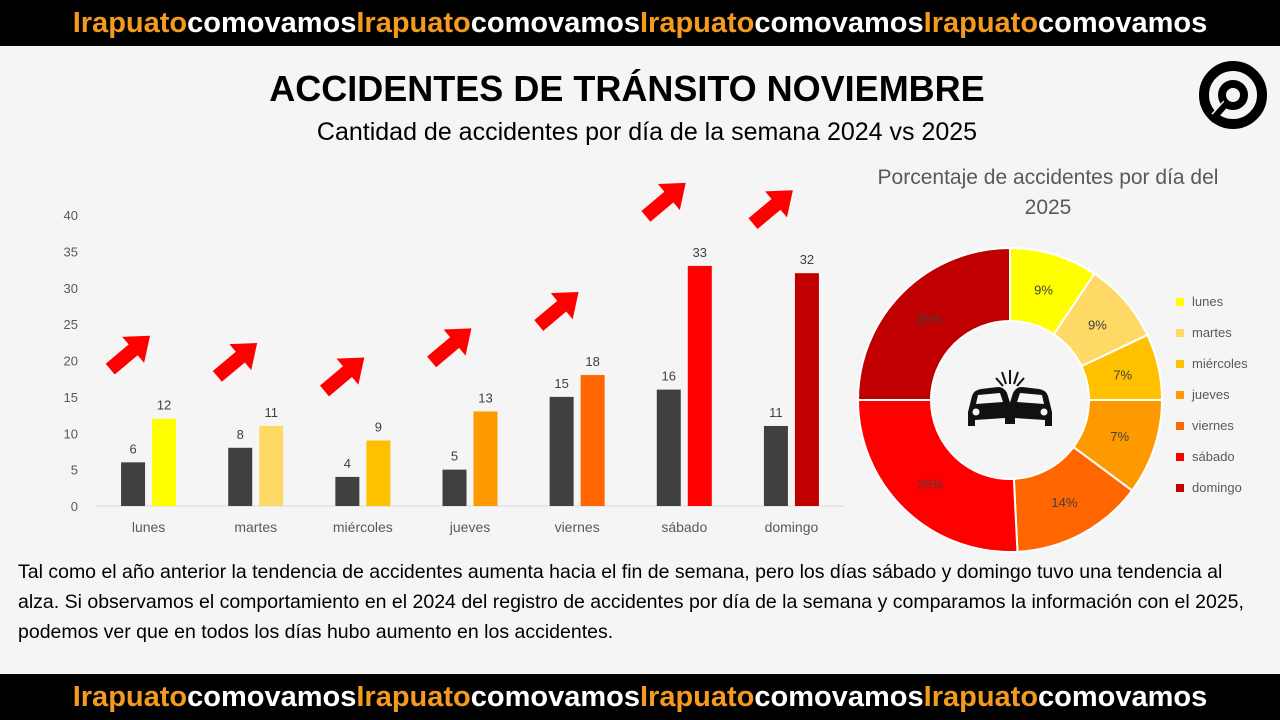 This screenshot has width=1280, height=720. What do you see at coordinates (699, 385) in the screenshot?
I see `bar-2025-sábado` at bounding box center [699, 385].